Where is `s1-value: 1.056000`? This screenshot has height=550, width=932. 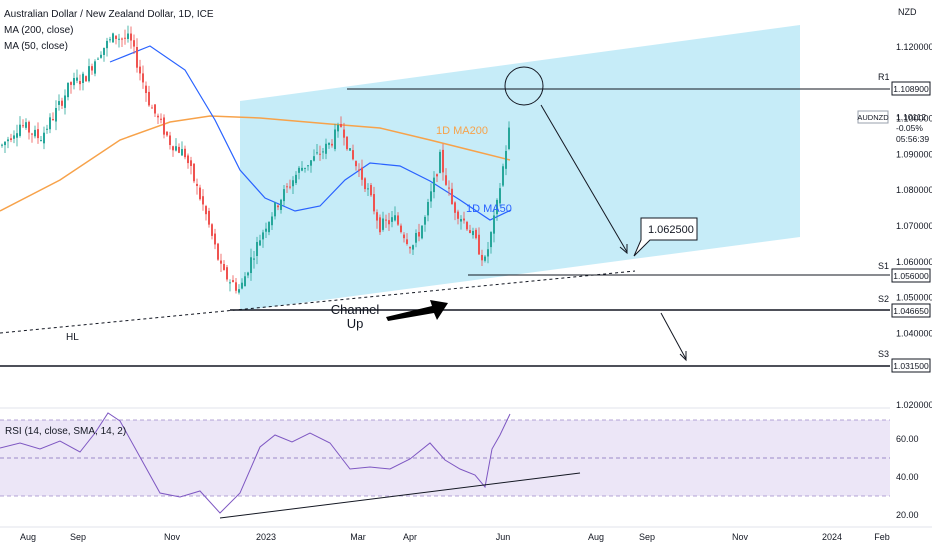 s1-value: 1.056000 is located at coordinates (911, 276).